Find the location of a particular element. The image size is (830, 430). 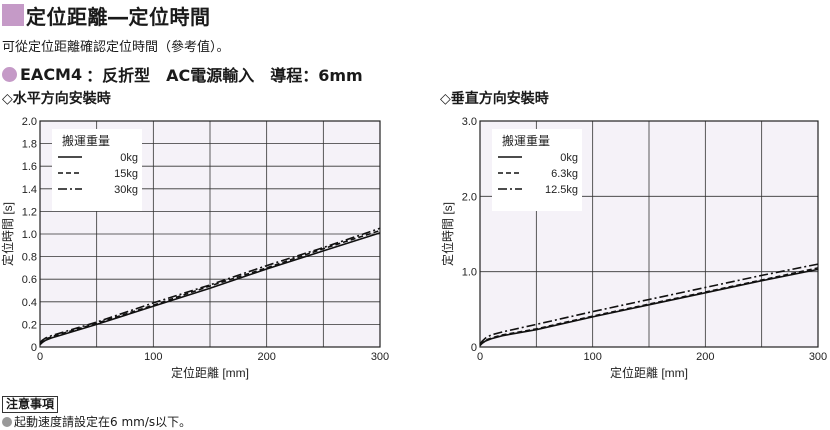

chart-heading-vertical: ◇垂直方向安裝時 is located at coordinates (494, 99).